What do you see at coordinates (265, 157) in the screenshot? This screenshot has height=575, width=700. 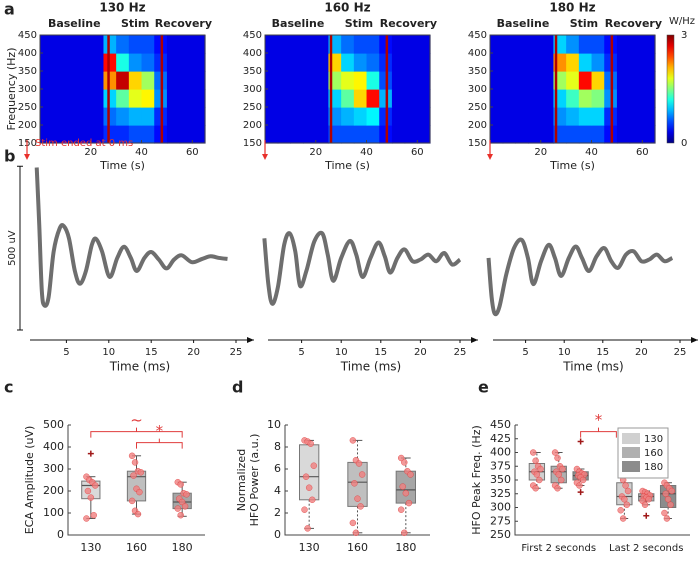 I see `stim-end-arrowhead` at bounding box center [265, 157].